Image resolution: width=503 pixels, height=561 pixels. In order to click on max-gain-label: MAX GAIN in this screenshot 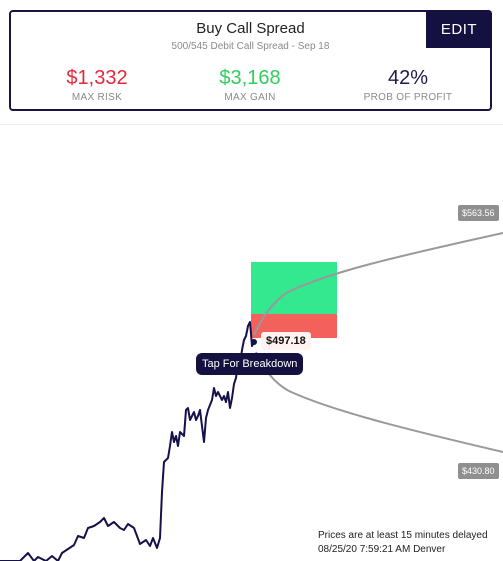, I will do `click(250, 97)`.